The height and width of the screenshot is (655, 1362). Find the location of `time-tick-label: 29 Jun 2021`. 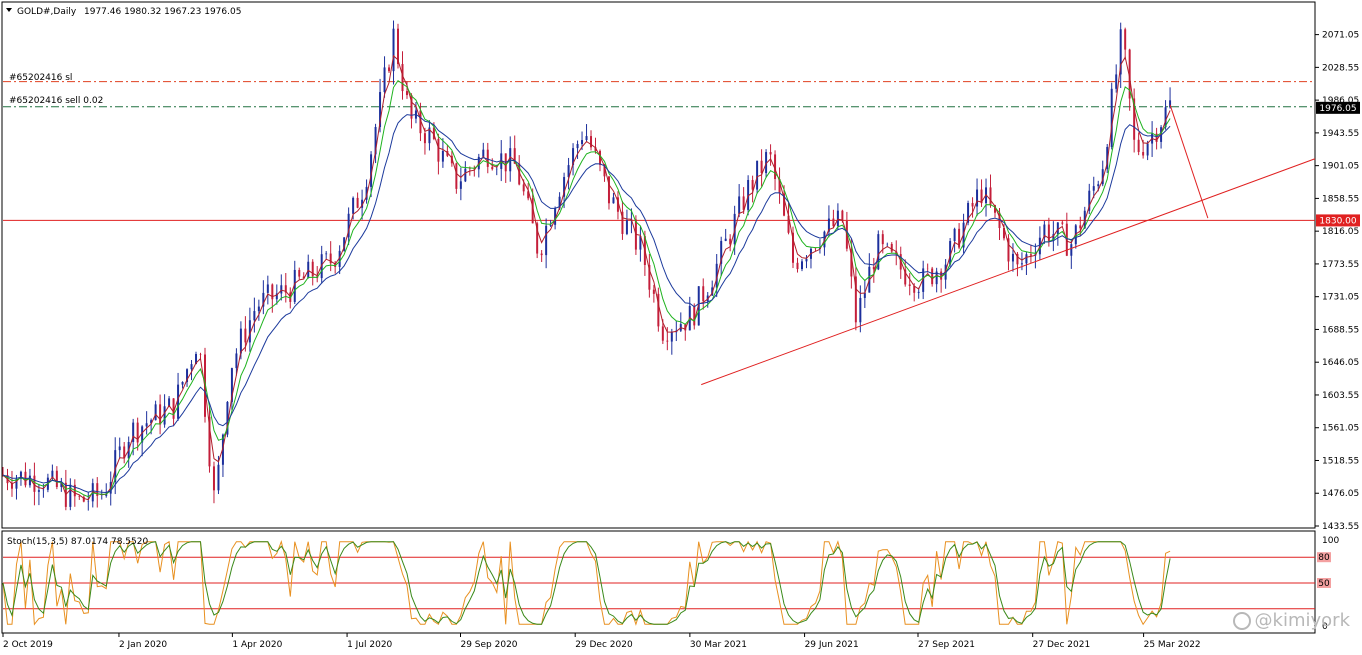

time-tick-label: 29 Jun 2021 is located at coordinates (832, 645).